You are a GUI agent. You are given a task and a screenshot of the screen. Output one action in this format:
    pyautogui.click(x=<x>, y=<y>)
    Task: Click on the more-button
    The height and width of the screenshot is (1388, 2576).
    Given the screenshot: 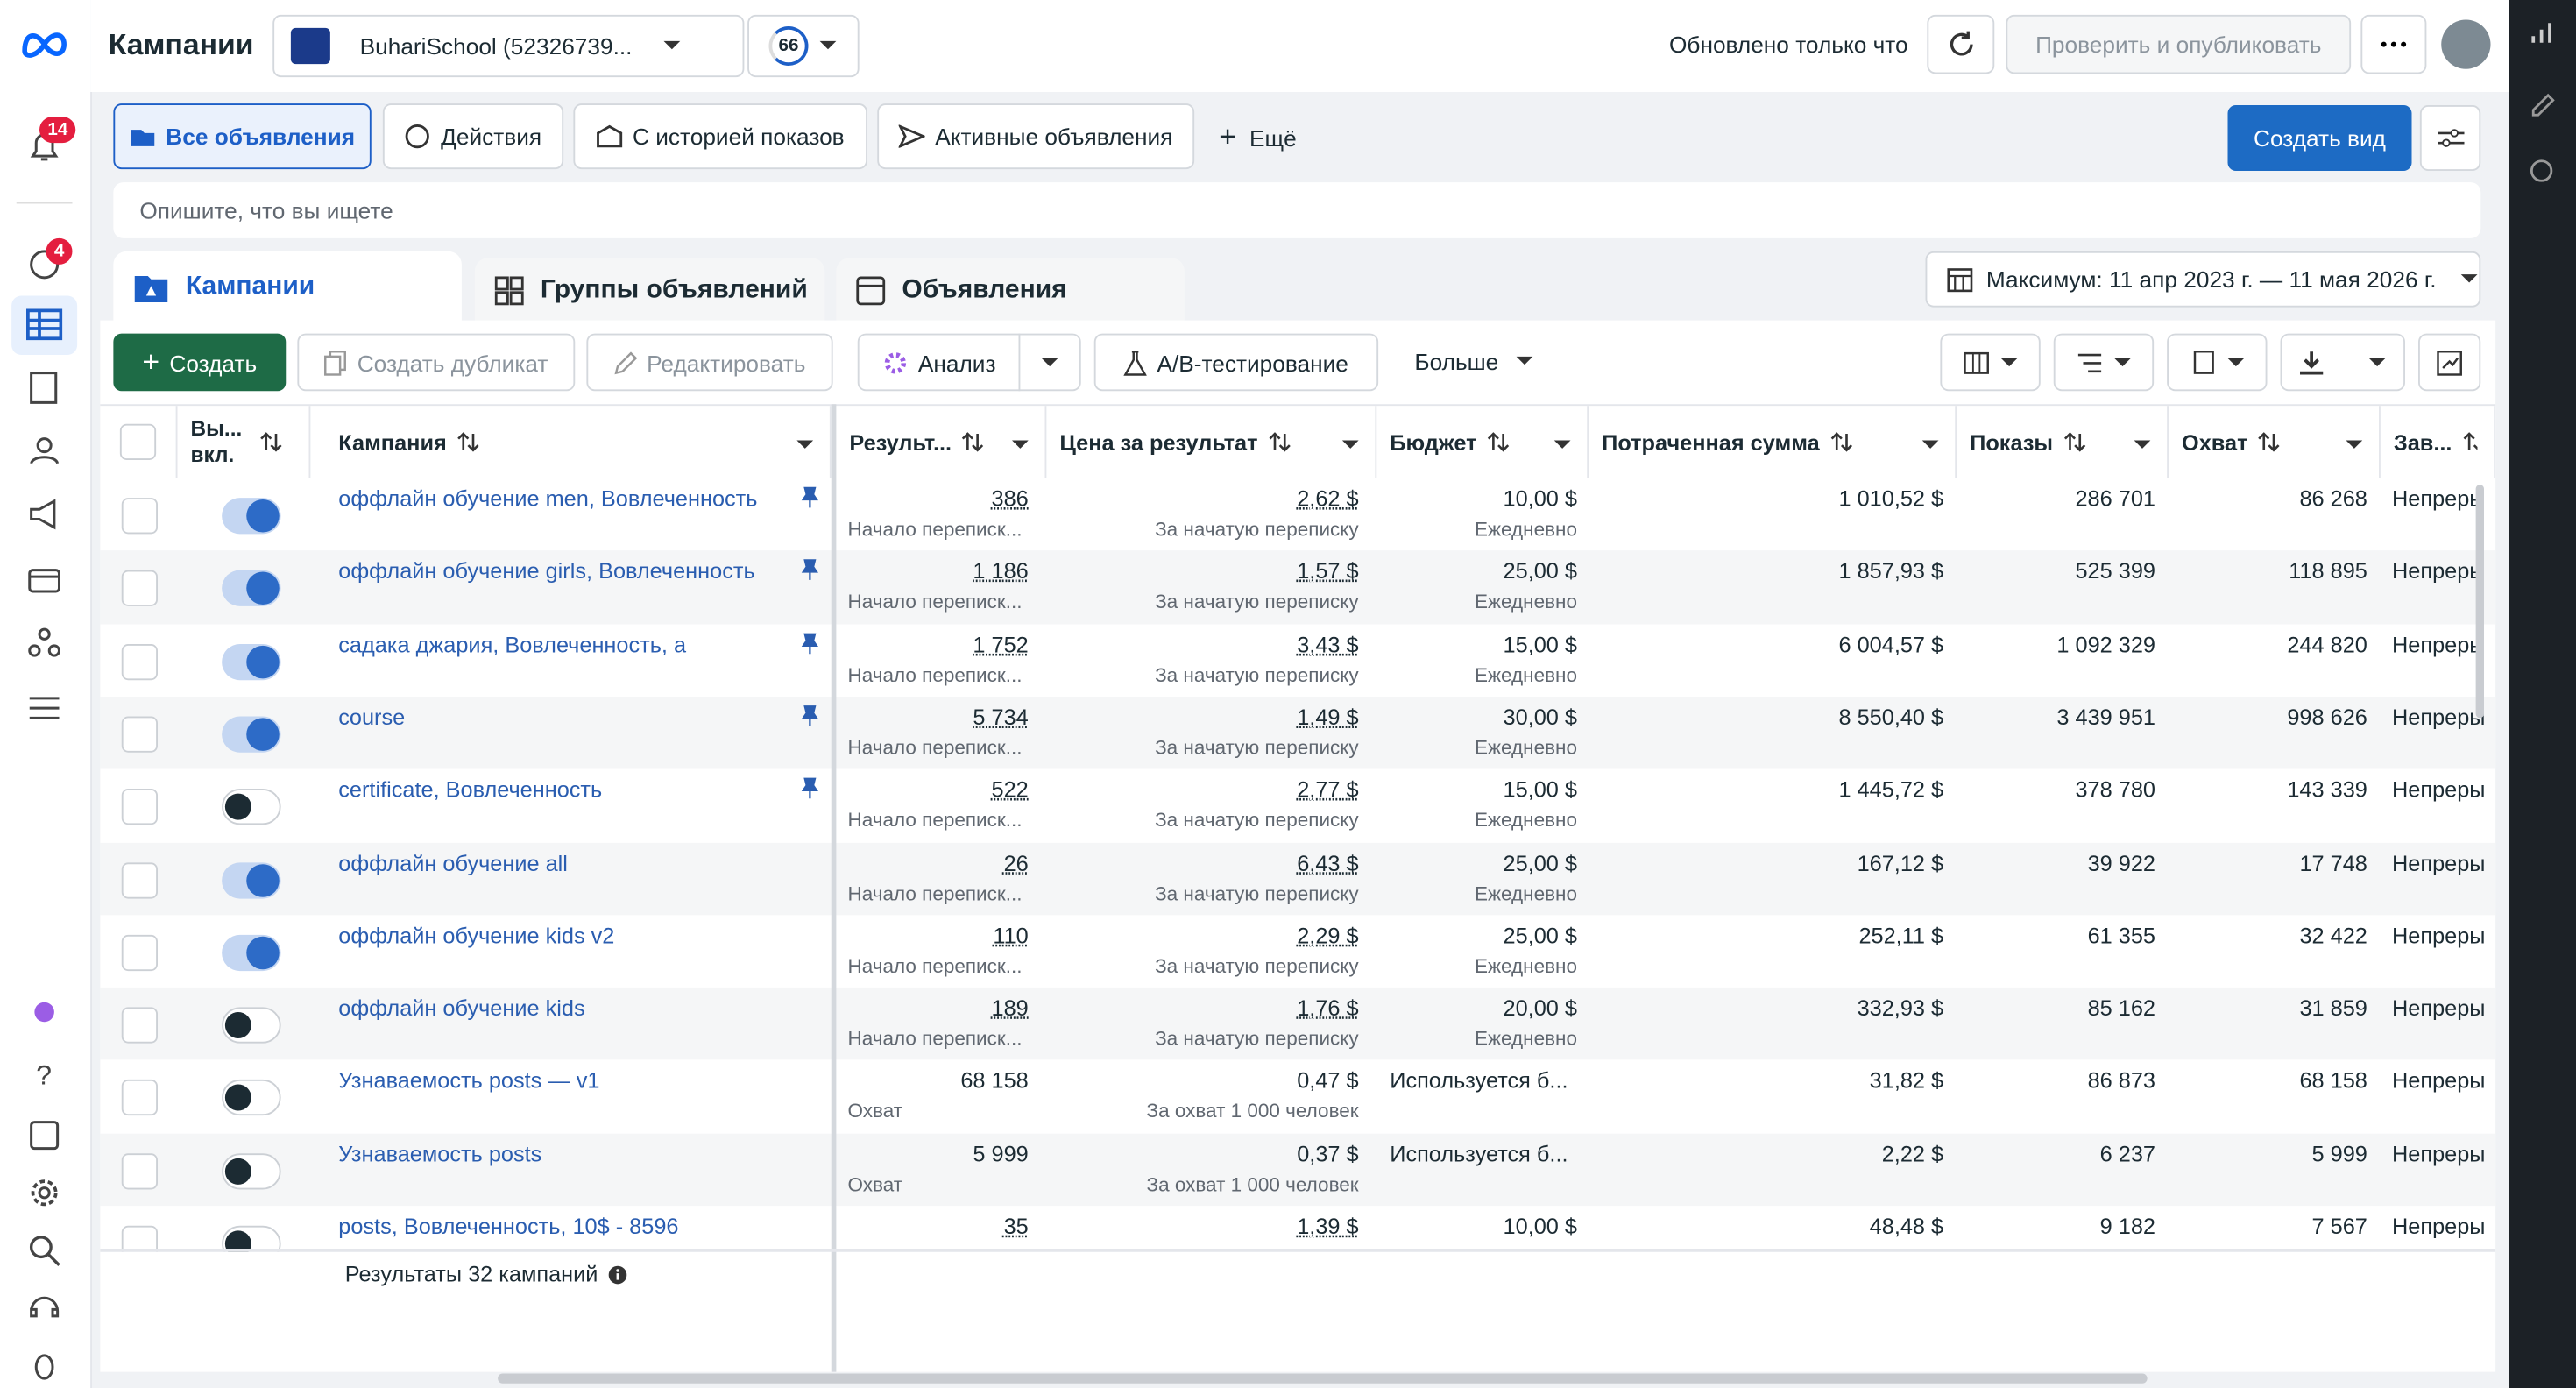 What is the action you would take?
    pyautogui.click(x=2393, y=44)
    